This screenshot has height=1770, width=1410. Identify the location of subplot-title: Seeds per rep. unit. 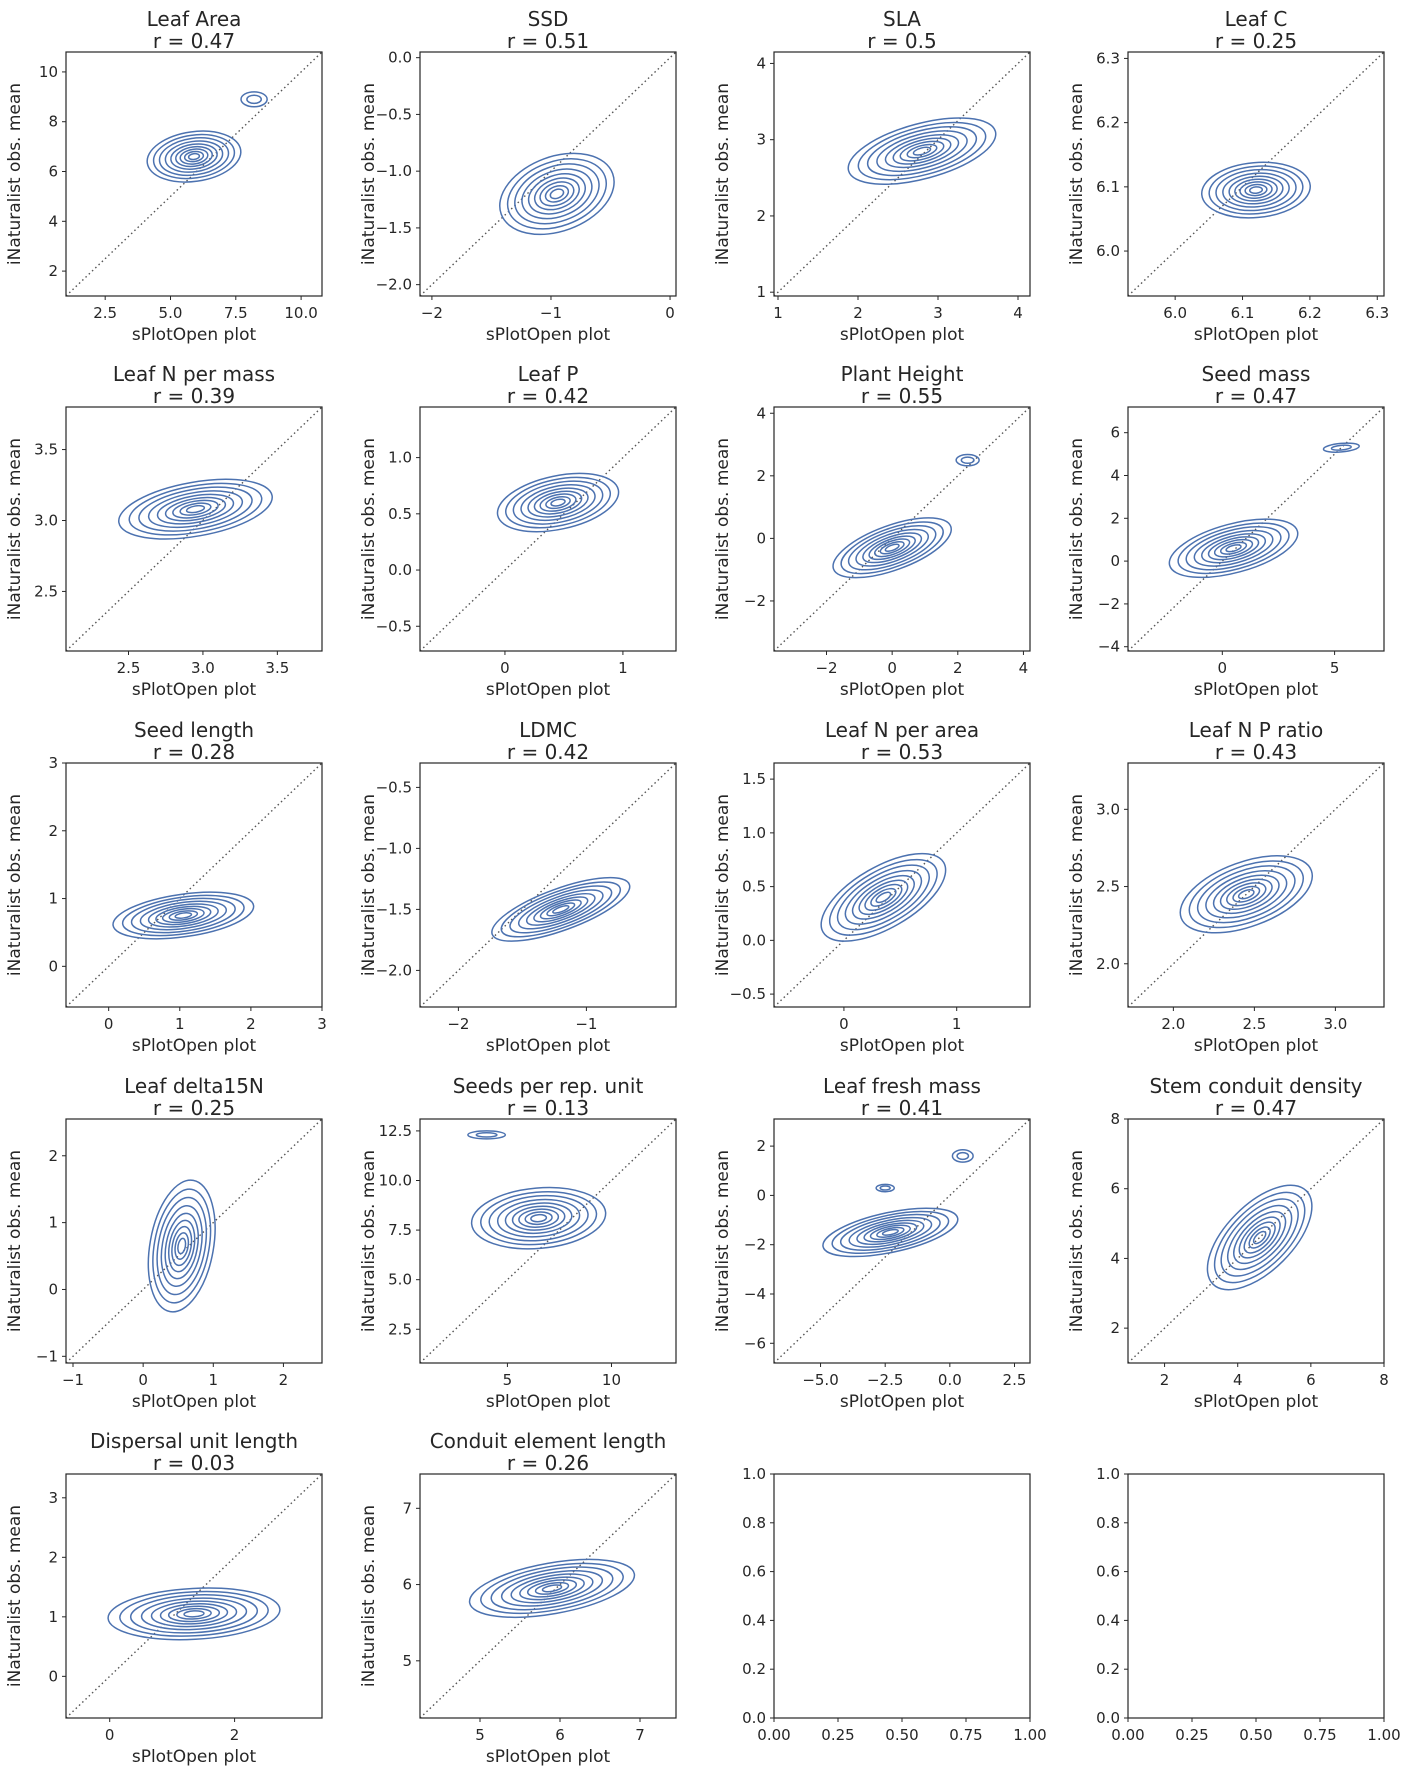
(548, 1086).